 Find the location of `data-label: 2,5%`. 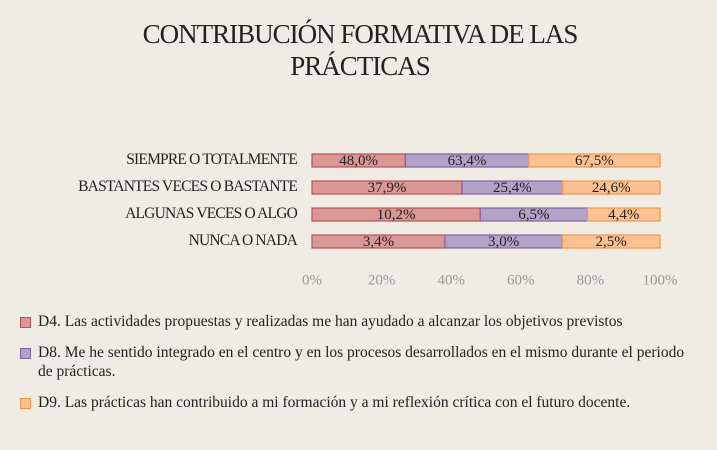

data-label: 2,5% is located at coordinates (610, 242).